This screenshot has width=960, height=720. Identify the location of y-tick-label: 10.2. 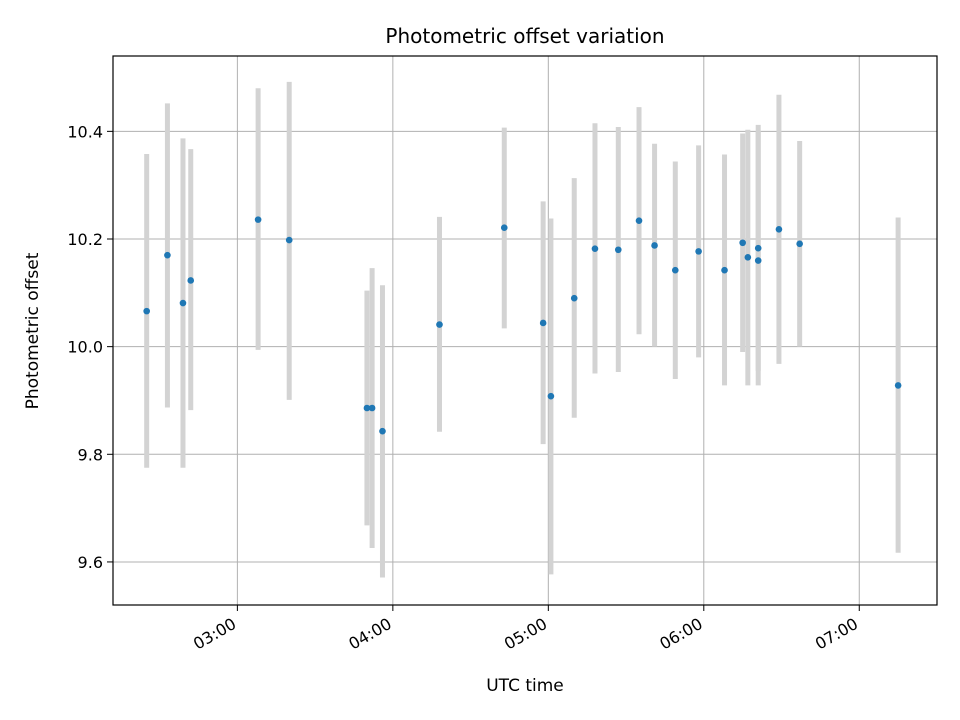
(85, 239).